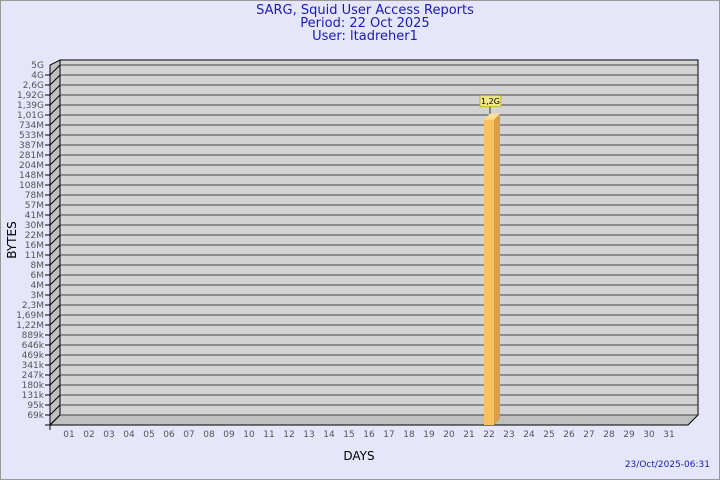  I want to click on y-tick-label: 1,39G, so click(30, 106).